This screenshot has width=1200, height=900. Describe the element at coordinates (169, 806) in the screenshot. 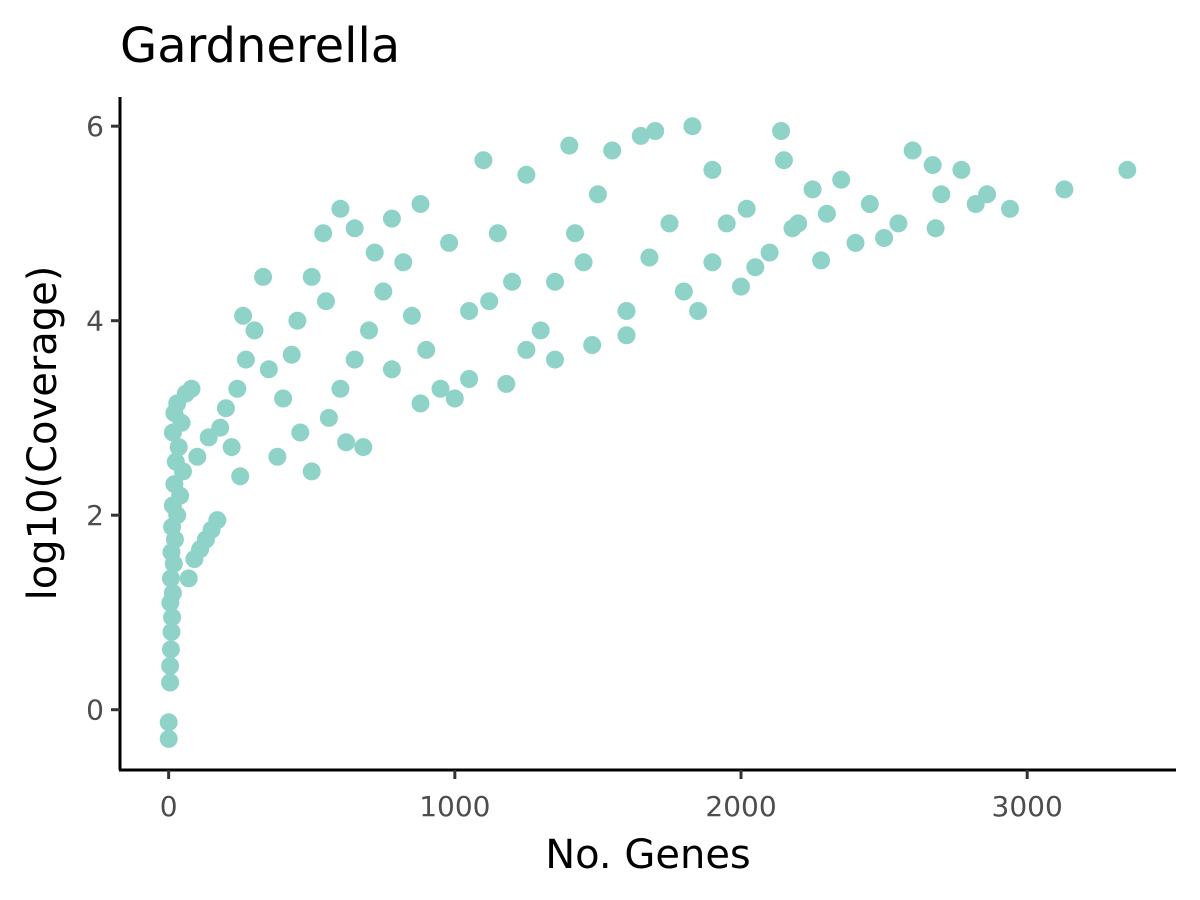

I see `x-tick-label: 0` at that location.